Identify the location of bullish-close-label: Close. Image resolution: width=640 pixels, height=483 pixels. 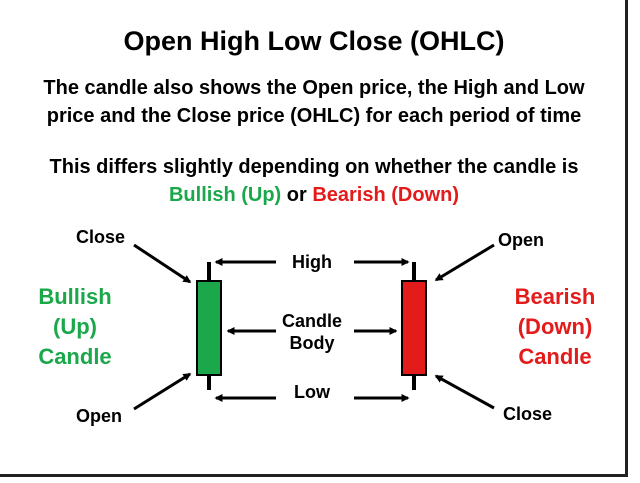
(101, 237).